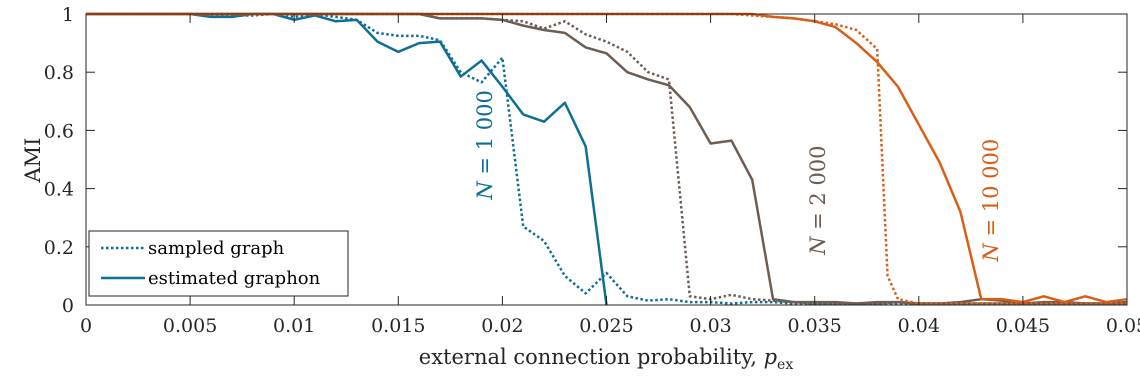  Describe the element at coordinates (606, 326) in the screenshot. I see `x-tick-label: 0.025` at that location.